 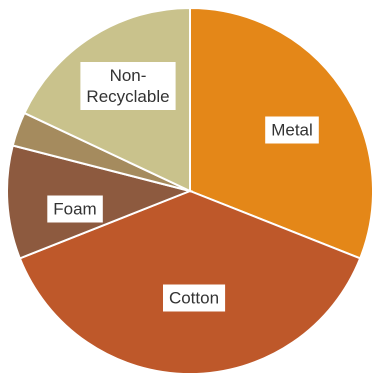 I want to click on pie-label: Non-Recyclable, so click(x=127, y=86).